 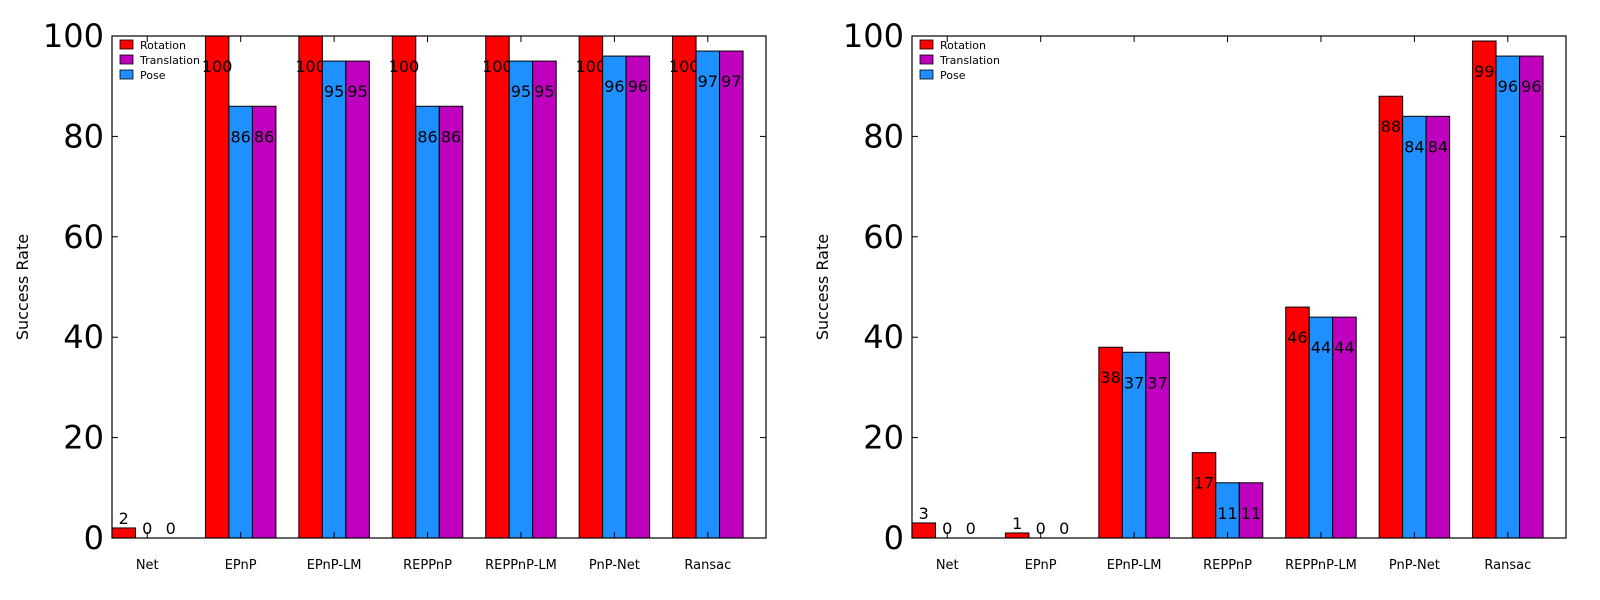 I want to click on bar-rotation-reppnp-lm, so click(x=497, y=287).